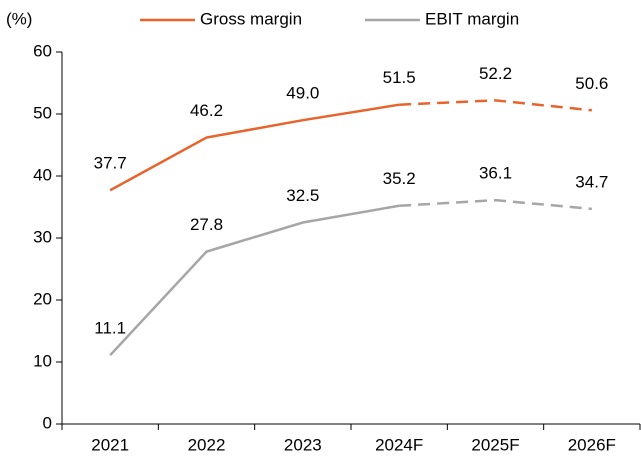 The width and height of the screenshot is (641, 459). Describe the element at coordinates (591, 181) in the screenshot. I see `data-label: 34.7` at that location.